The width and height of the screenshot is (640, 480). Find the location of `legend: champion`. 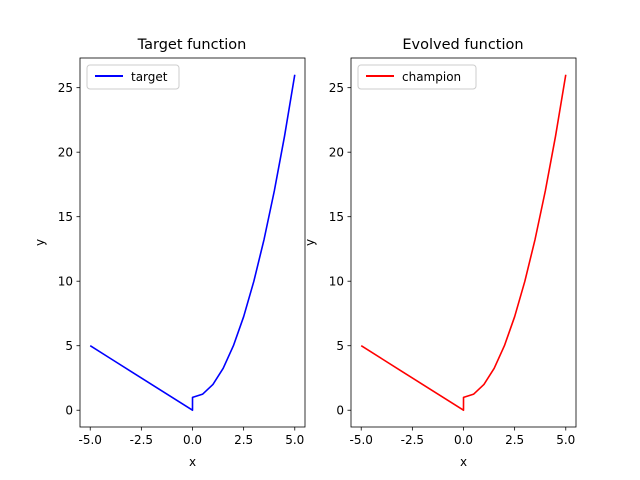

legend: champion is located at coordinates (417, 77).